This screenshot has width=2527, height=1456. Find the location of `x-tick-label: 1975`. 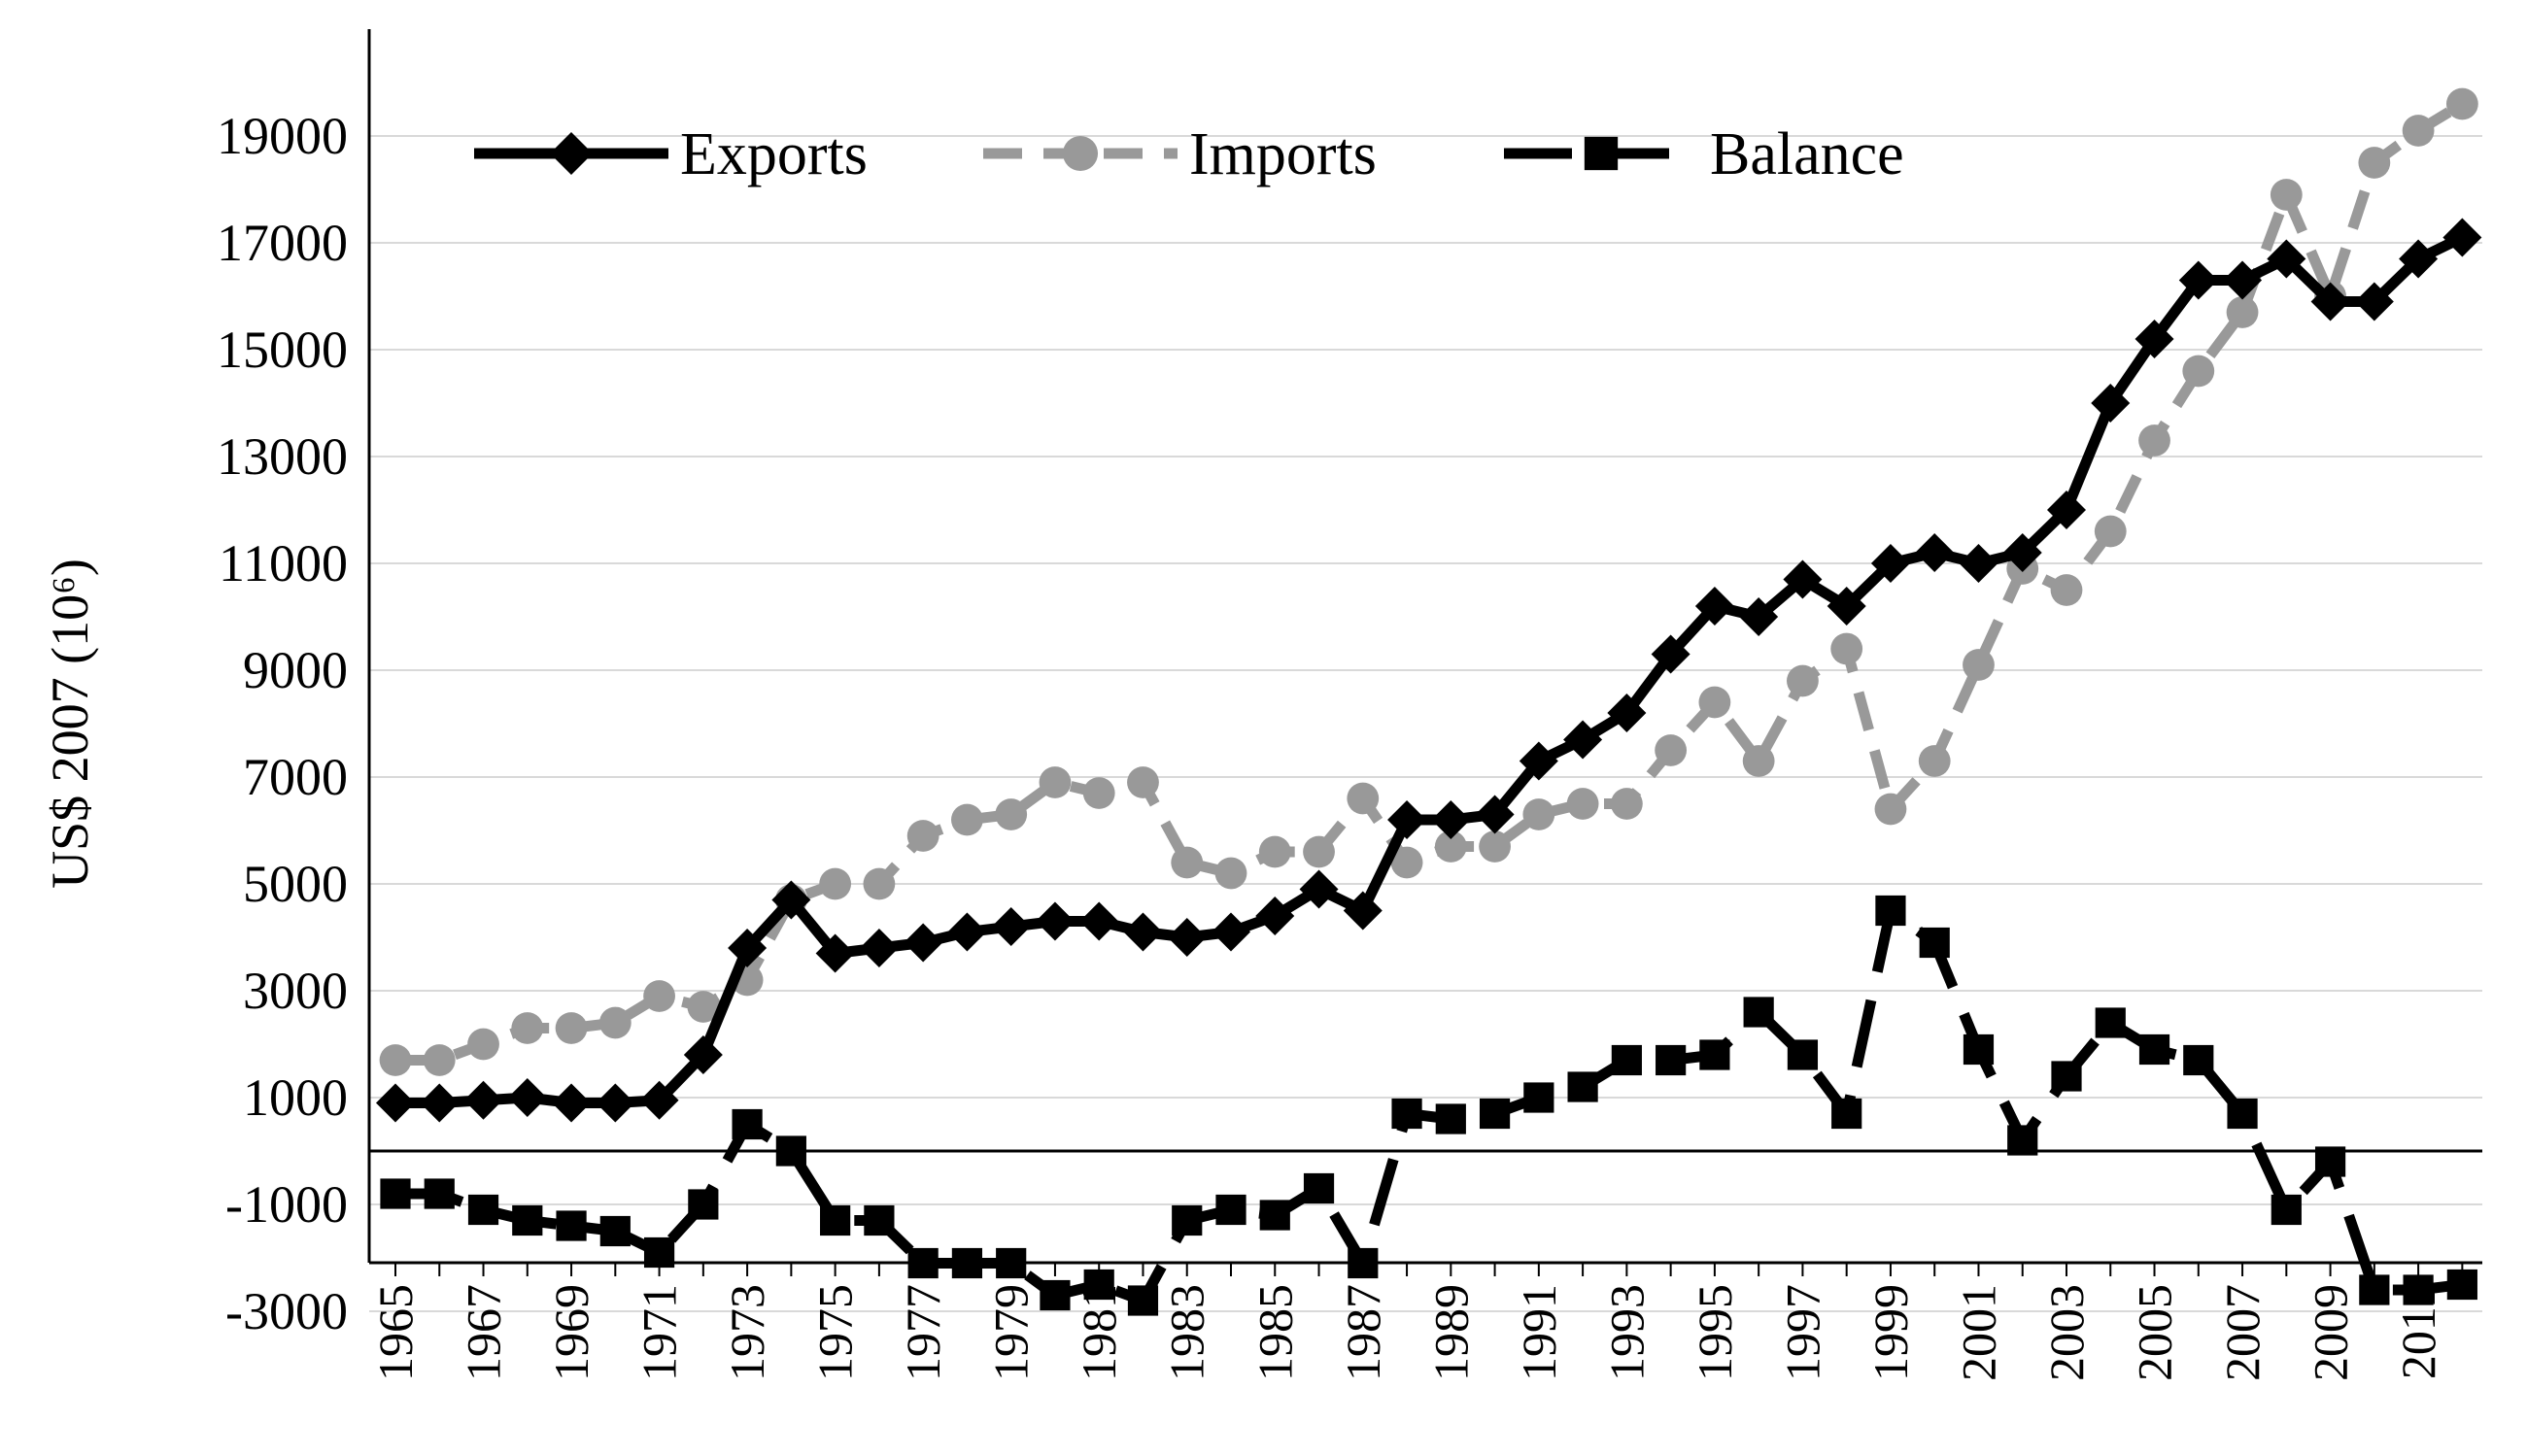

x-tick-label: 1975 is located at coordinates (835, 1332).